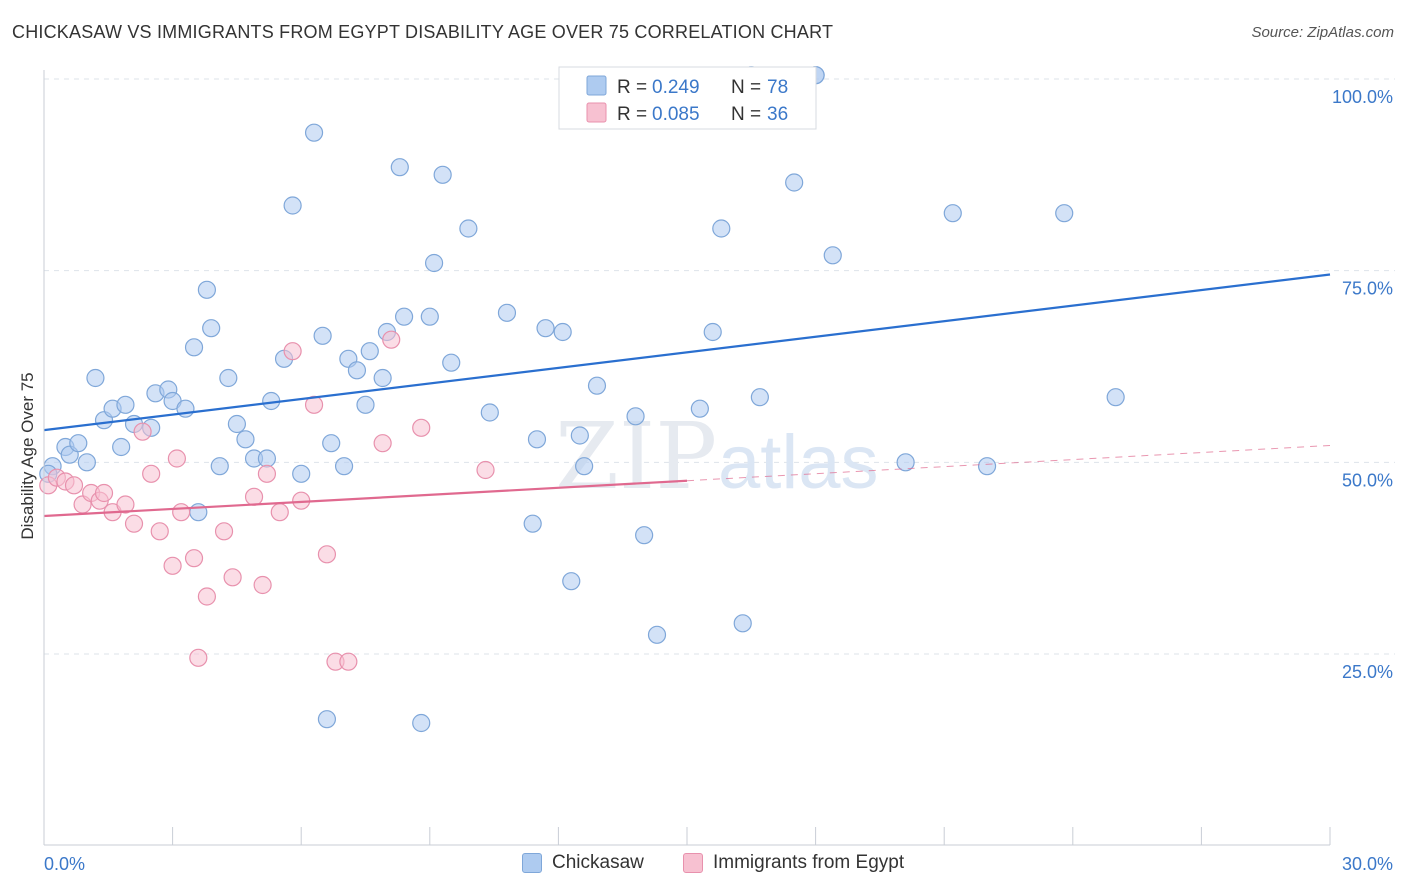 Image resolution: width=1406 pixels, height=892 pixels. I want to click on source-label: Source: ZipAtlas.com, so click(1322, 32).